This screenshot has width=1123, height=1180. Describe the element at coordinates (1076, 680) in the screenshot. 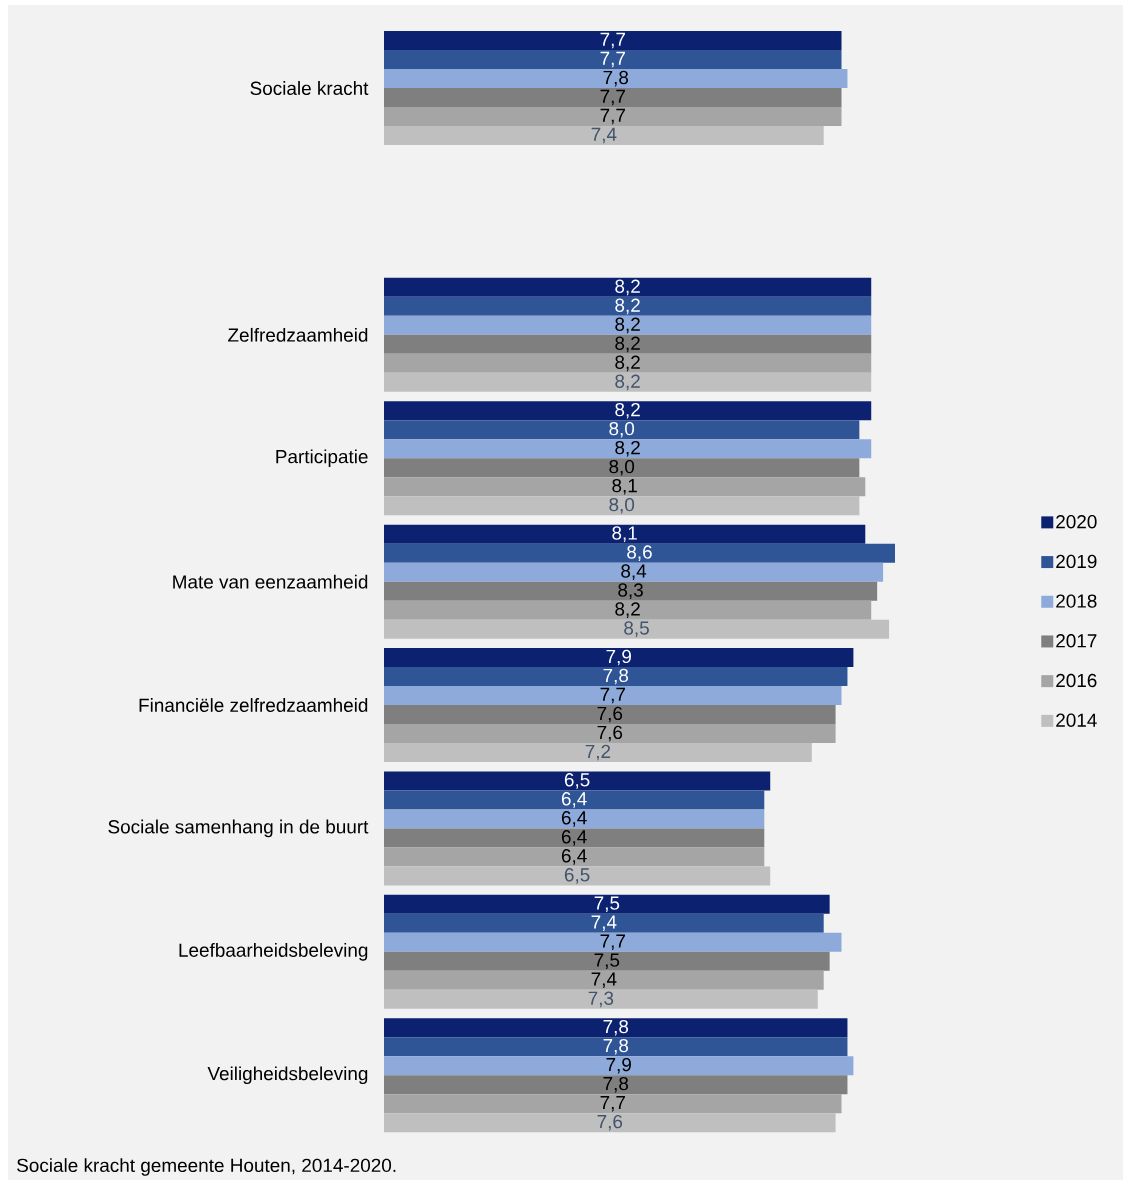

I see `legend-label: 2016` at that location.